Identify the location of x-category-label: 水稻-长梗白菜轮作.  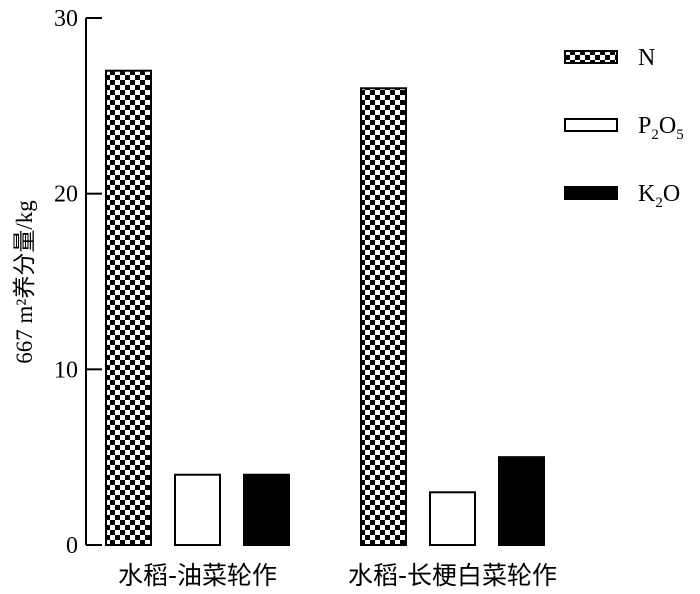
(452, 575).